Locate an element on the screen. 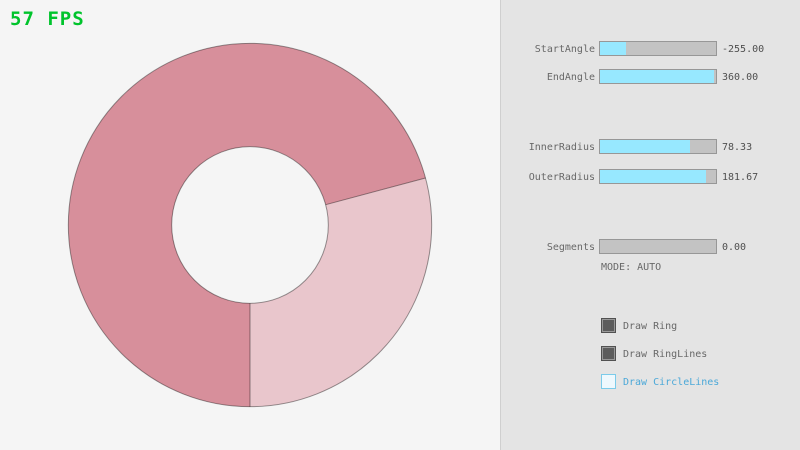 The width and height of the screenshot is (800, 450). checkbox-row-draw-circlelines: Draw CircleLines is located at coordinates (700, 381).